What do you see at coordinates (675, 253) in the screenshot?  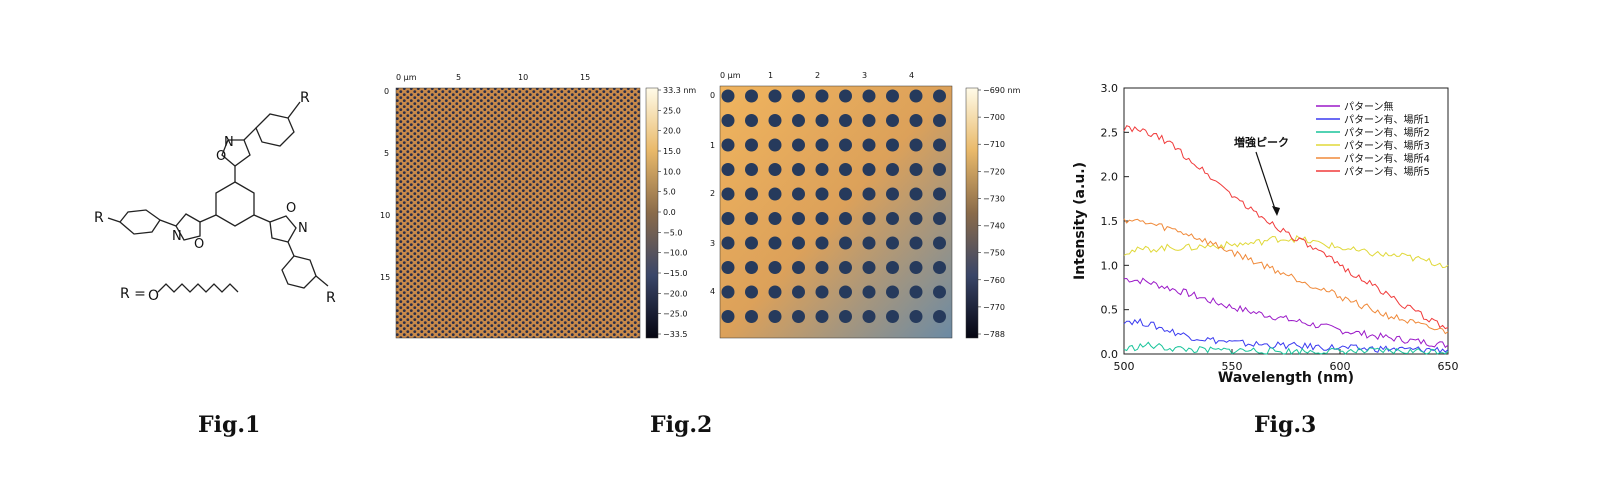 I see `scale-label: −10.0` at bounding box center [675, 253].